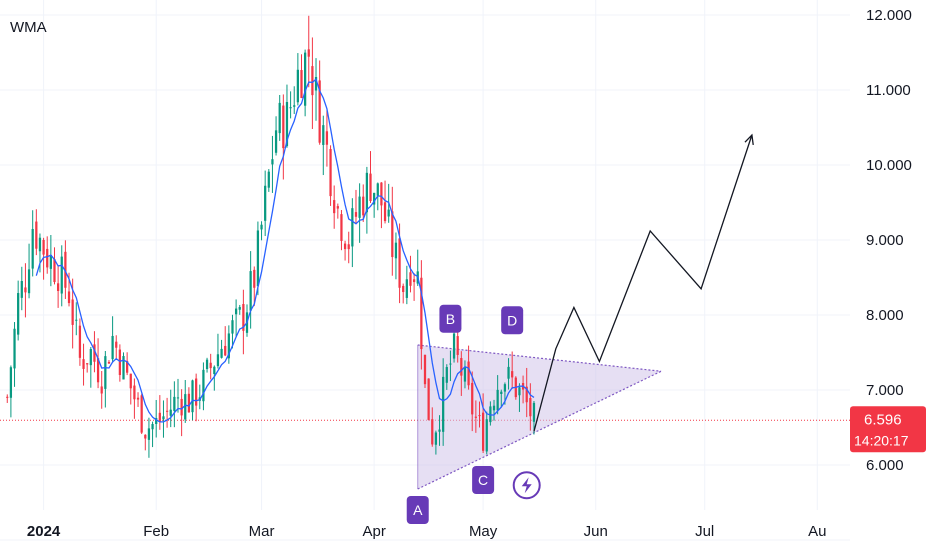 This screenshot has width=932, height=555. I want to click on projection-path, so click(643, 283).